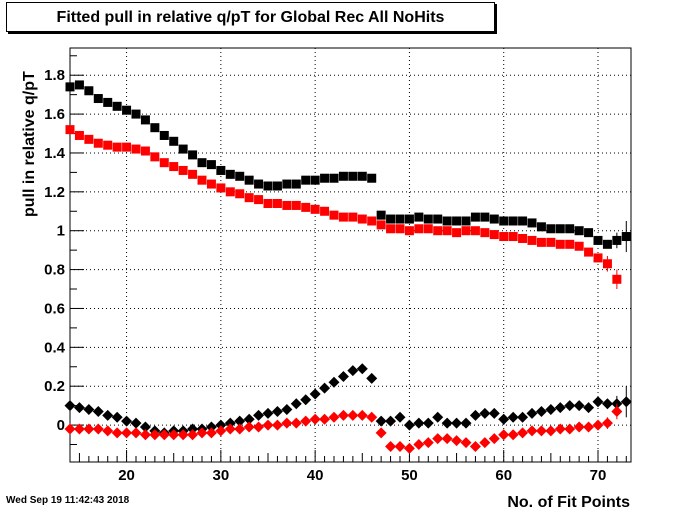  Describe the element at coordinates (126, 475) in the screenshot. I see `x-tick-label: 20` at that location.